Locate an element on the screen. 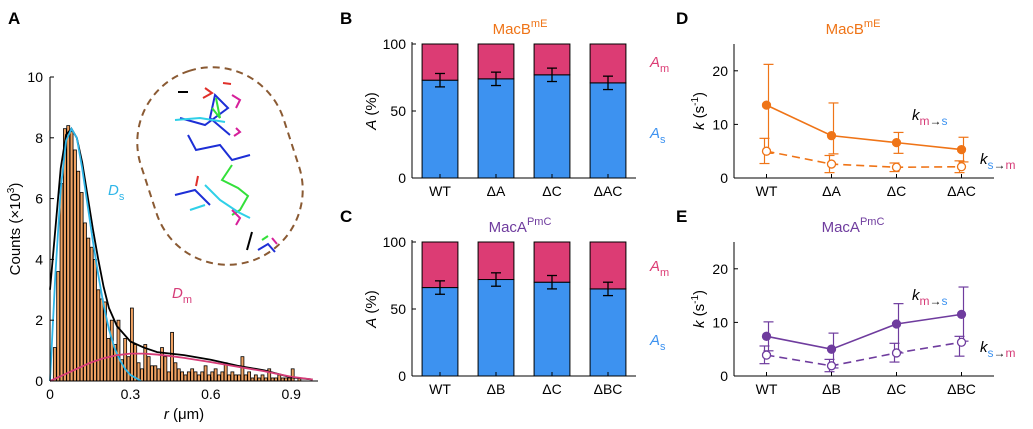  panel-letter: B is located at coordinates (346, 18).